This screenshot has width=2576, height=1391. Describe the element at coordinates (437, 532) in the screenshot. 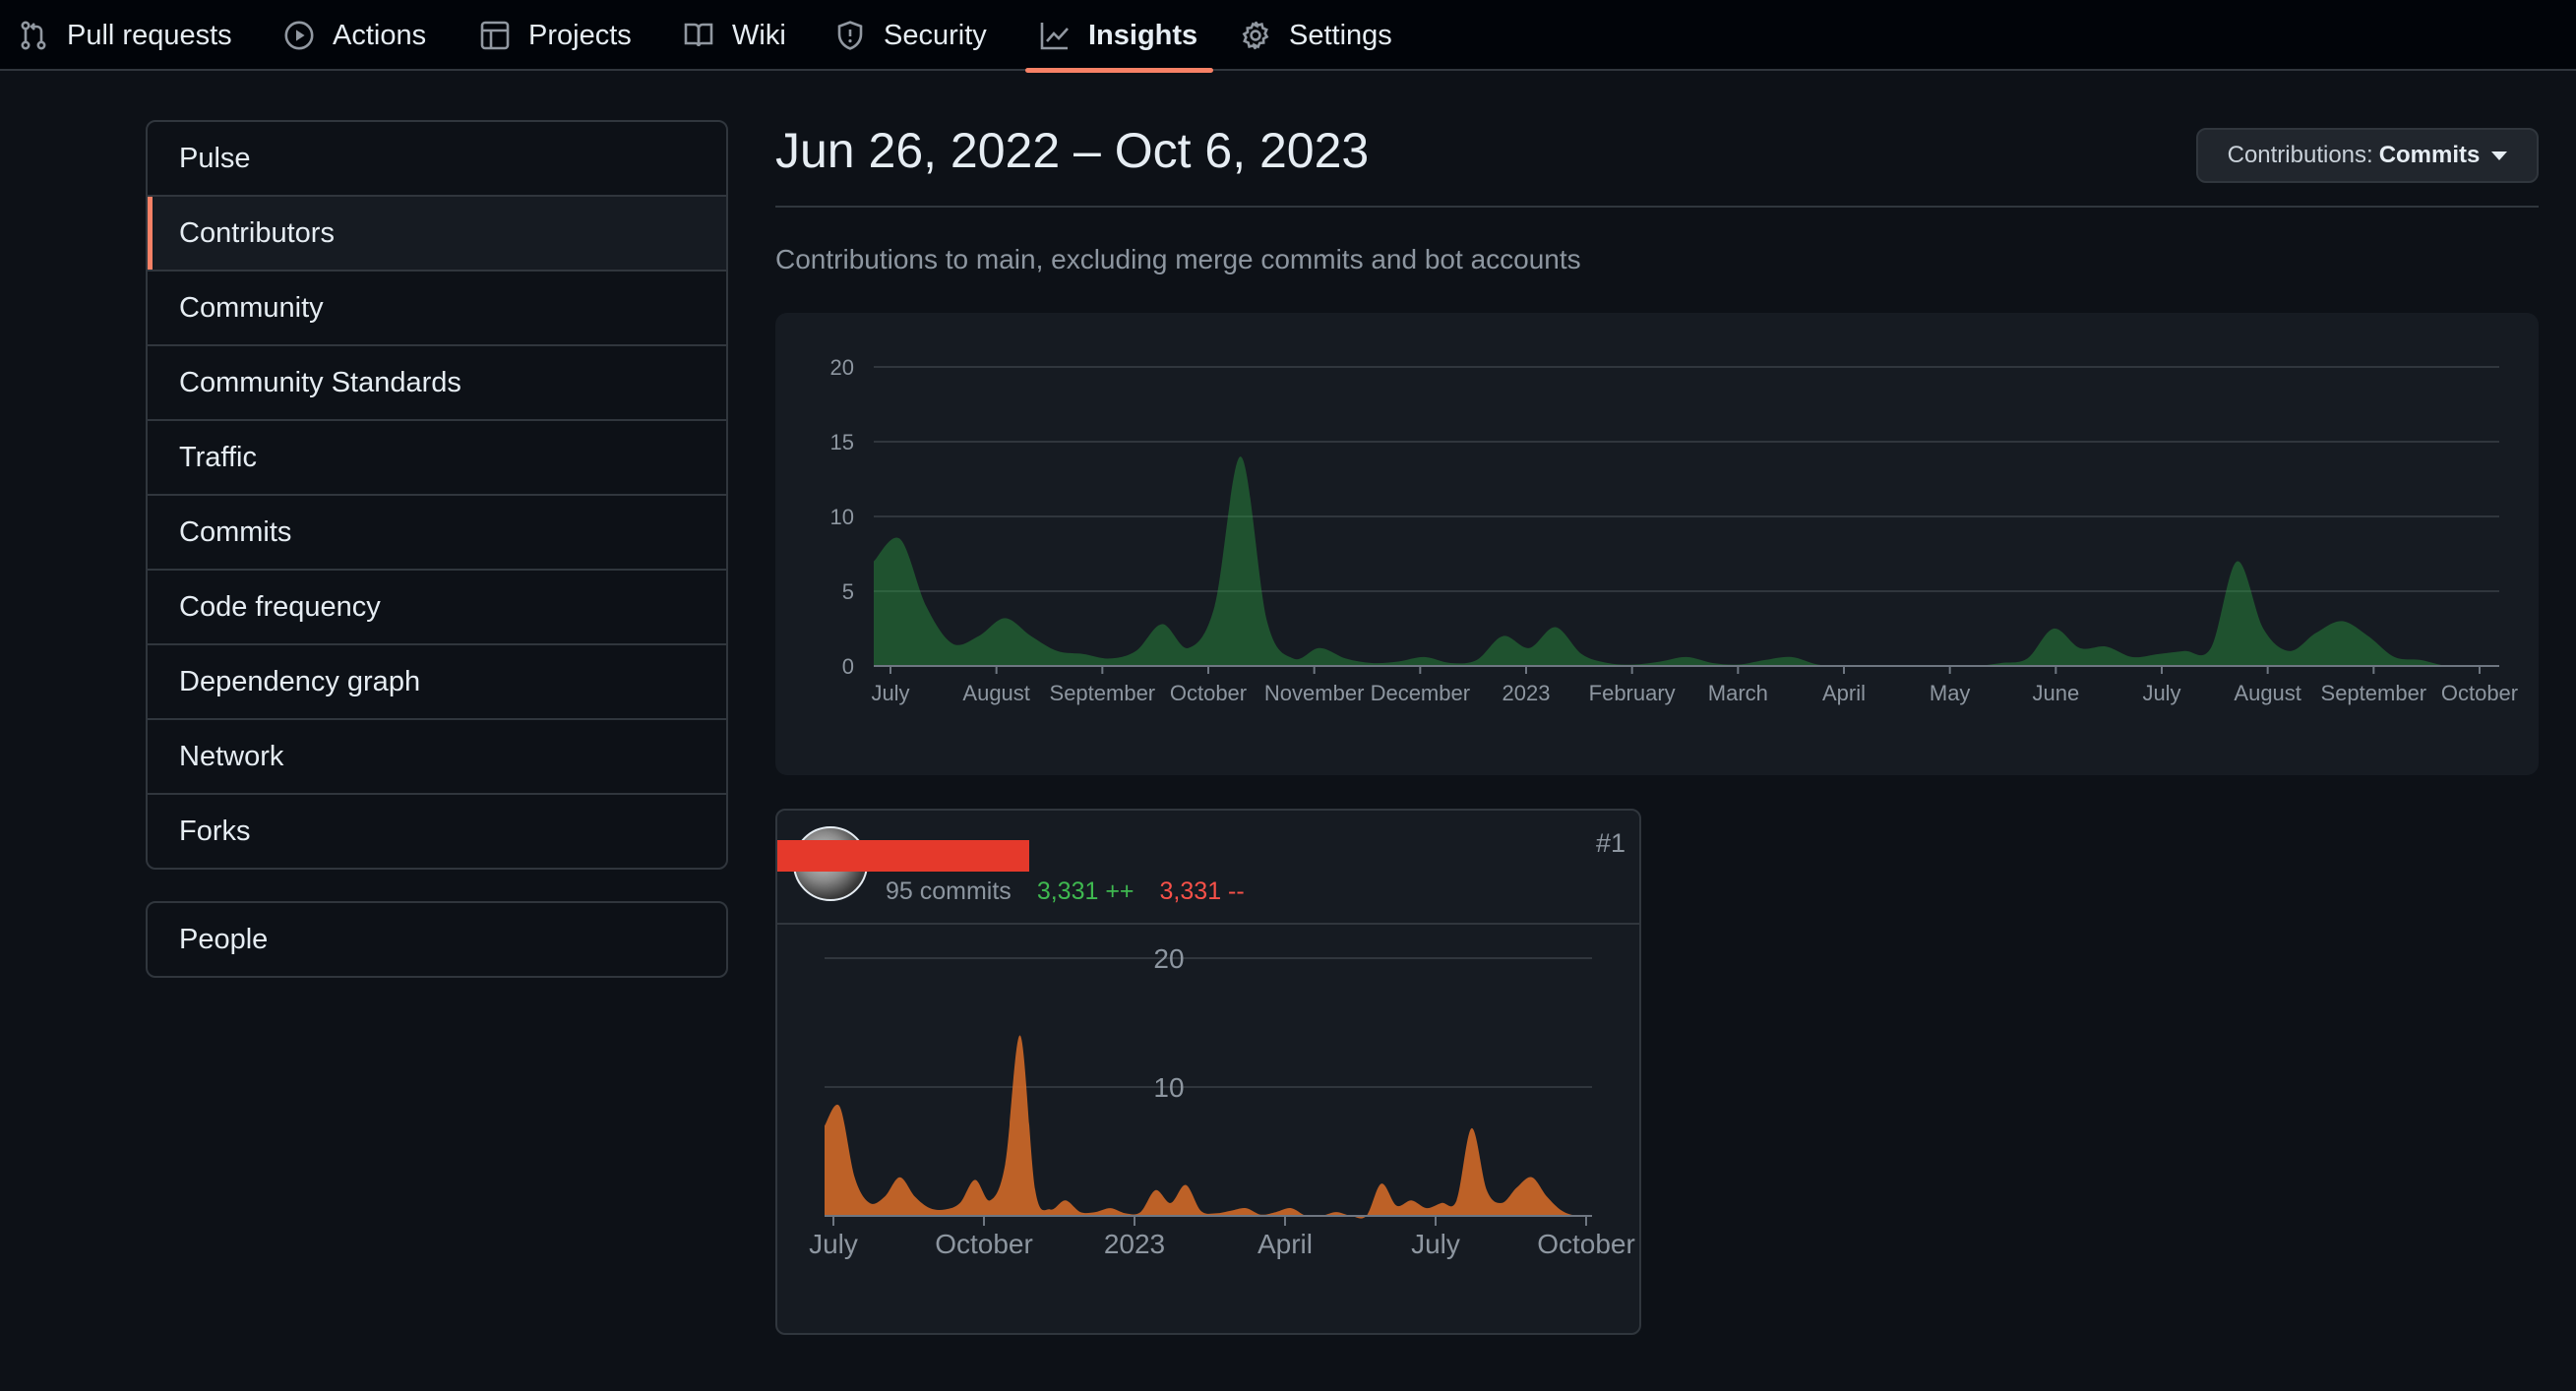

I see `sidebar-item-commits: Commits` at that location.